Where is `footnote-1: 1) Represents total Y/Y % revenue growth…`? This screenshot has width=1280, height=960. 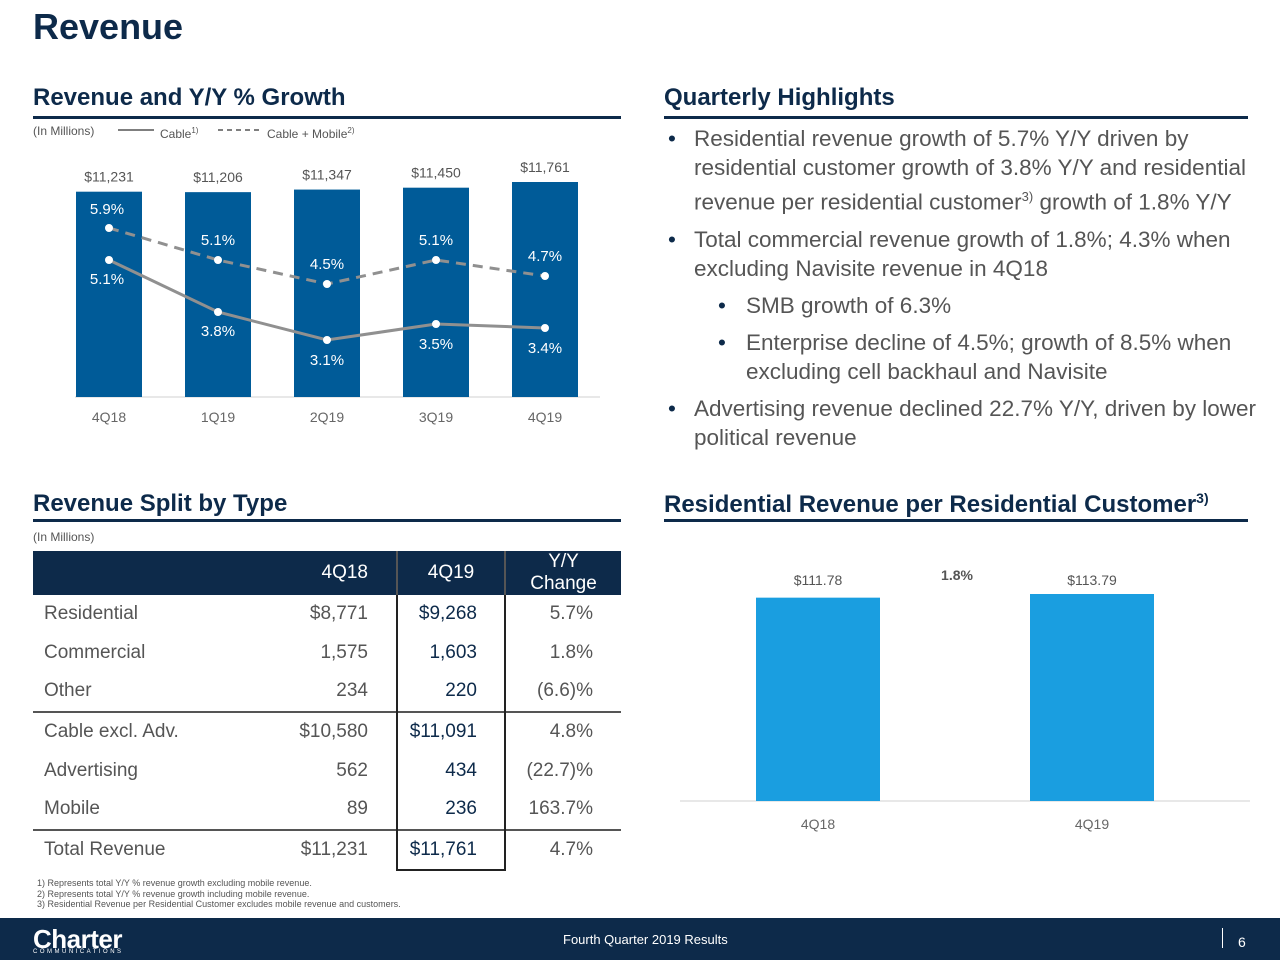 footnote-1: 1) Represents total Y/Y % revenue growth… is located at coordinates (174, 883).